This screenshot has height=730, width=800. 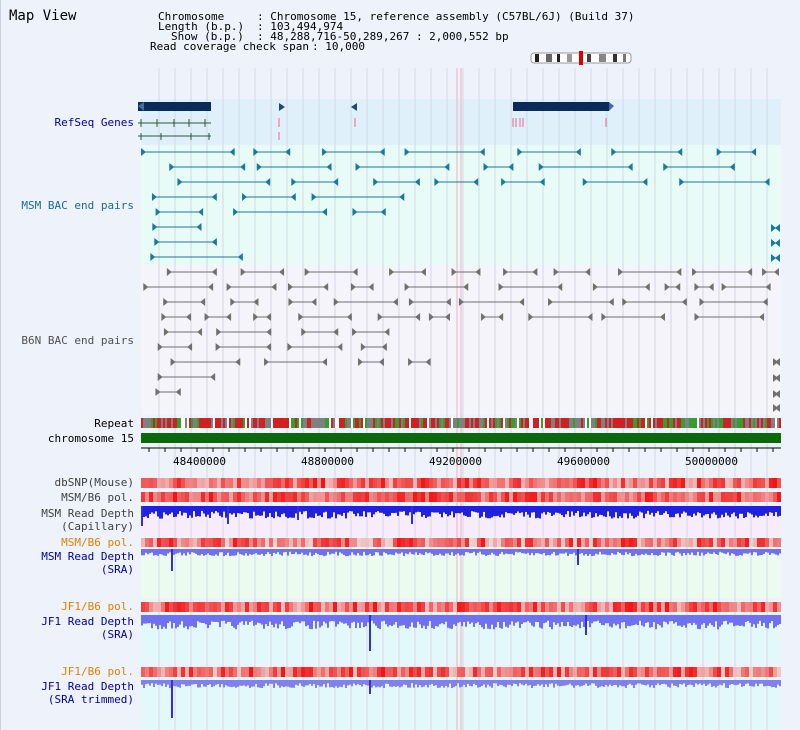 What do you see at coordinates (77, 205) in the screenshot?
I see `track-label-msm-bac: MSM BAC end pairs` at bounding box center [77, 205].